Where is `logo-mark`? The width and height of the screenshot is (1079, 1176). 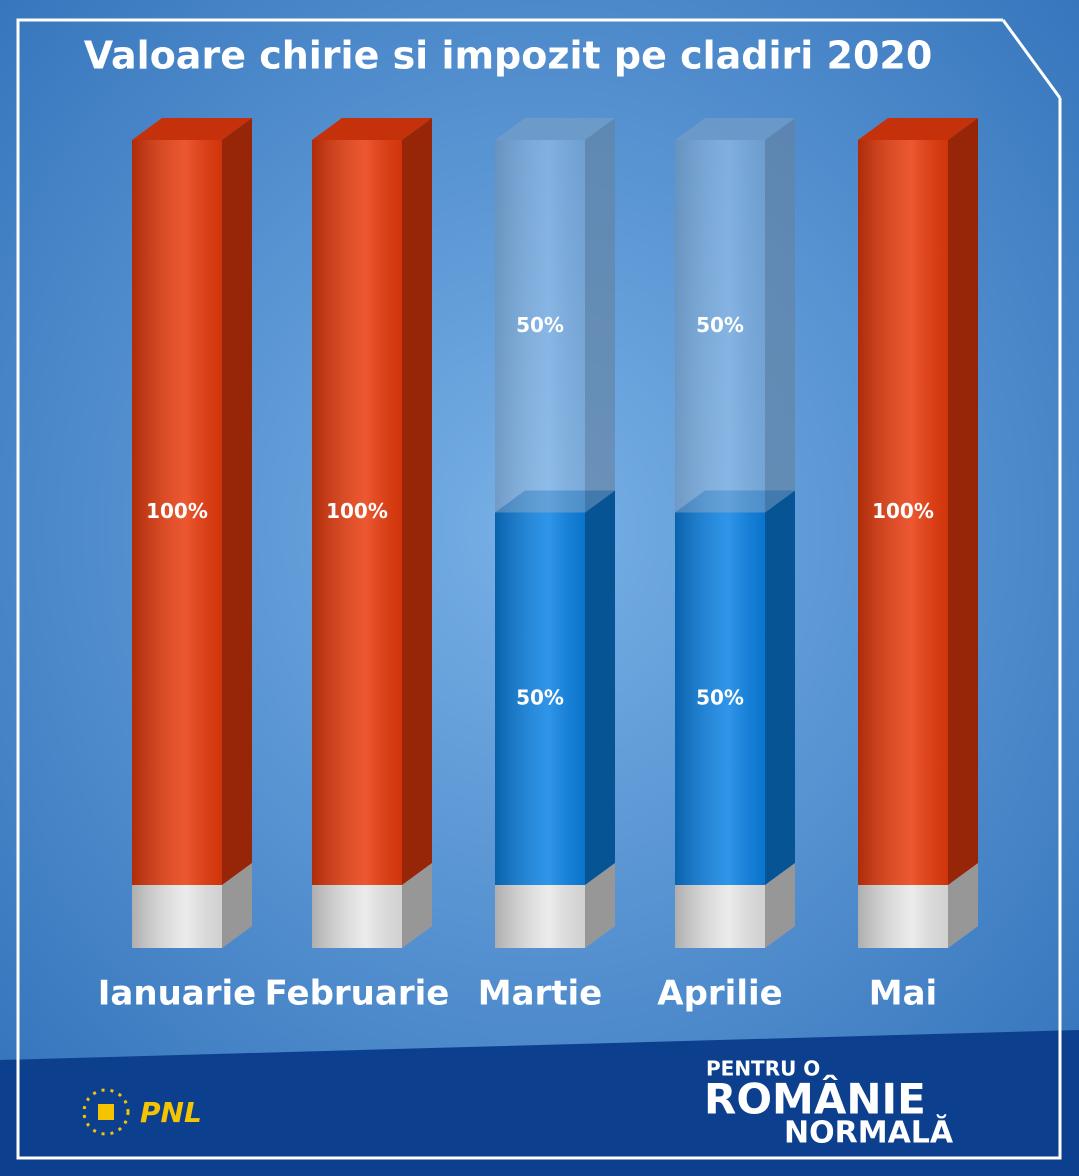
logo-mark is located at coordinates (106, 1112).